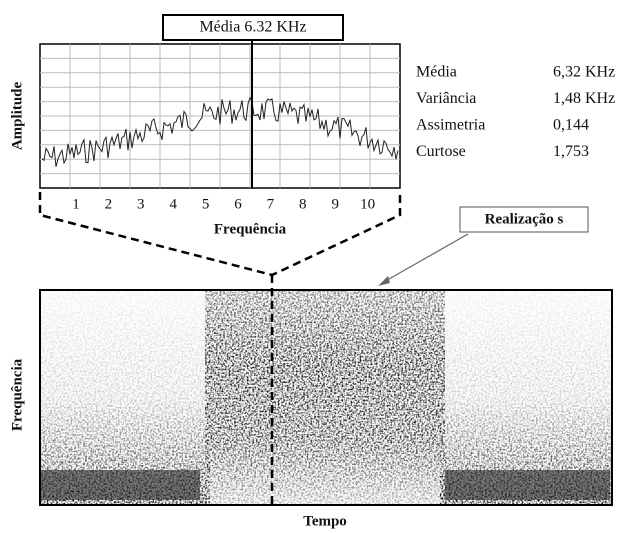  I want to click on spectrogram-x-label: Tempo, so click(325, 521).